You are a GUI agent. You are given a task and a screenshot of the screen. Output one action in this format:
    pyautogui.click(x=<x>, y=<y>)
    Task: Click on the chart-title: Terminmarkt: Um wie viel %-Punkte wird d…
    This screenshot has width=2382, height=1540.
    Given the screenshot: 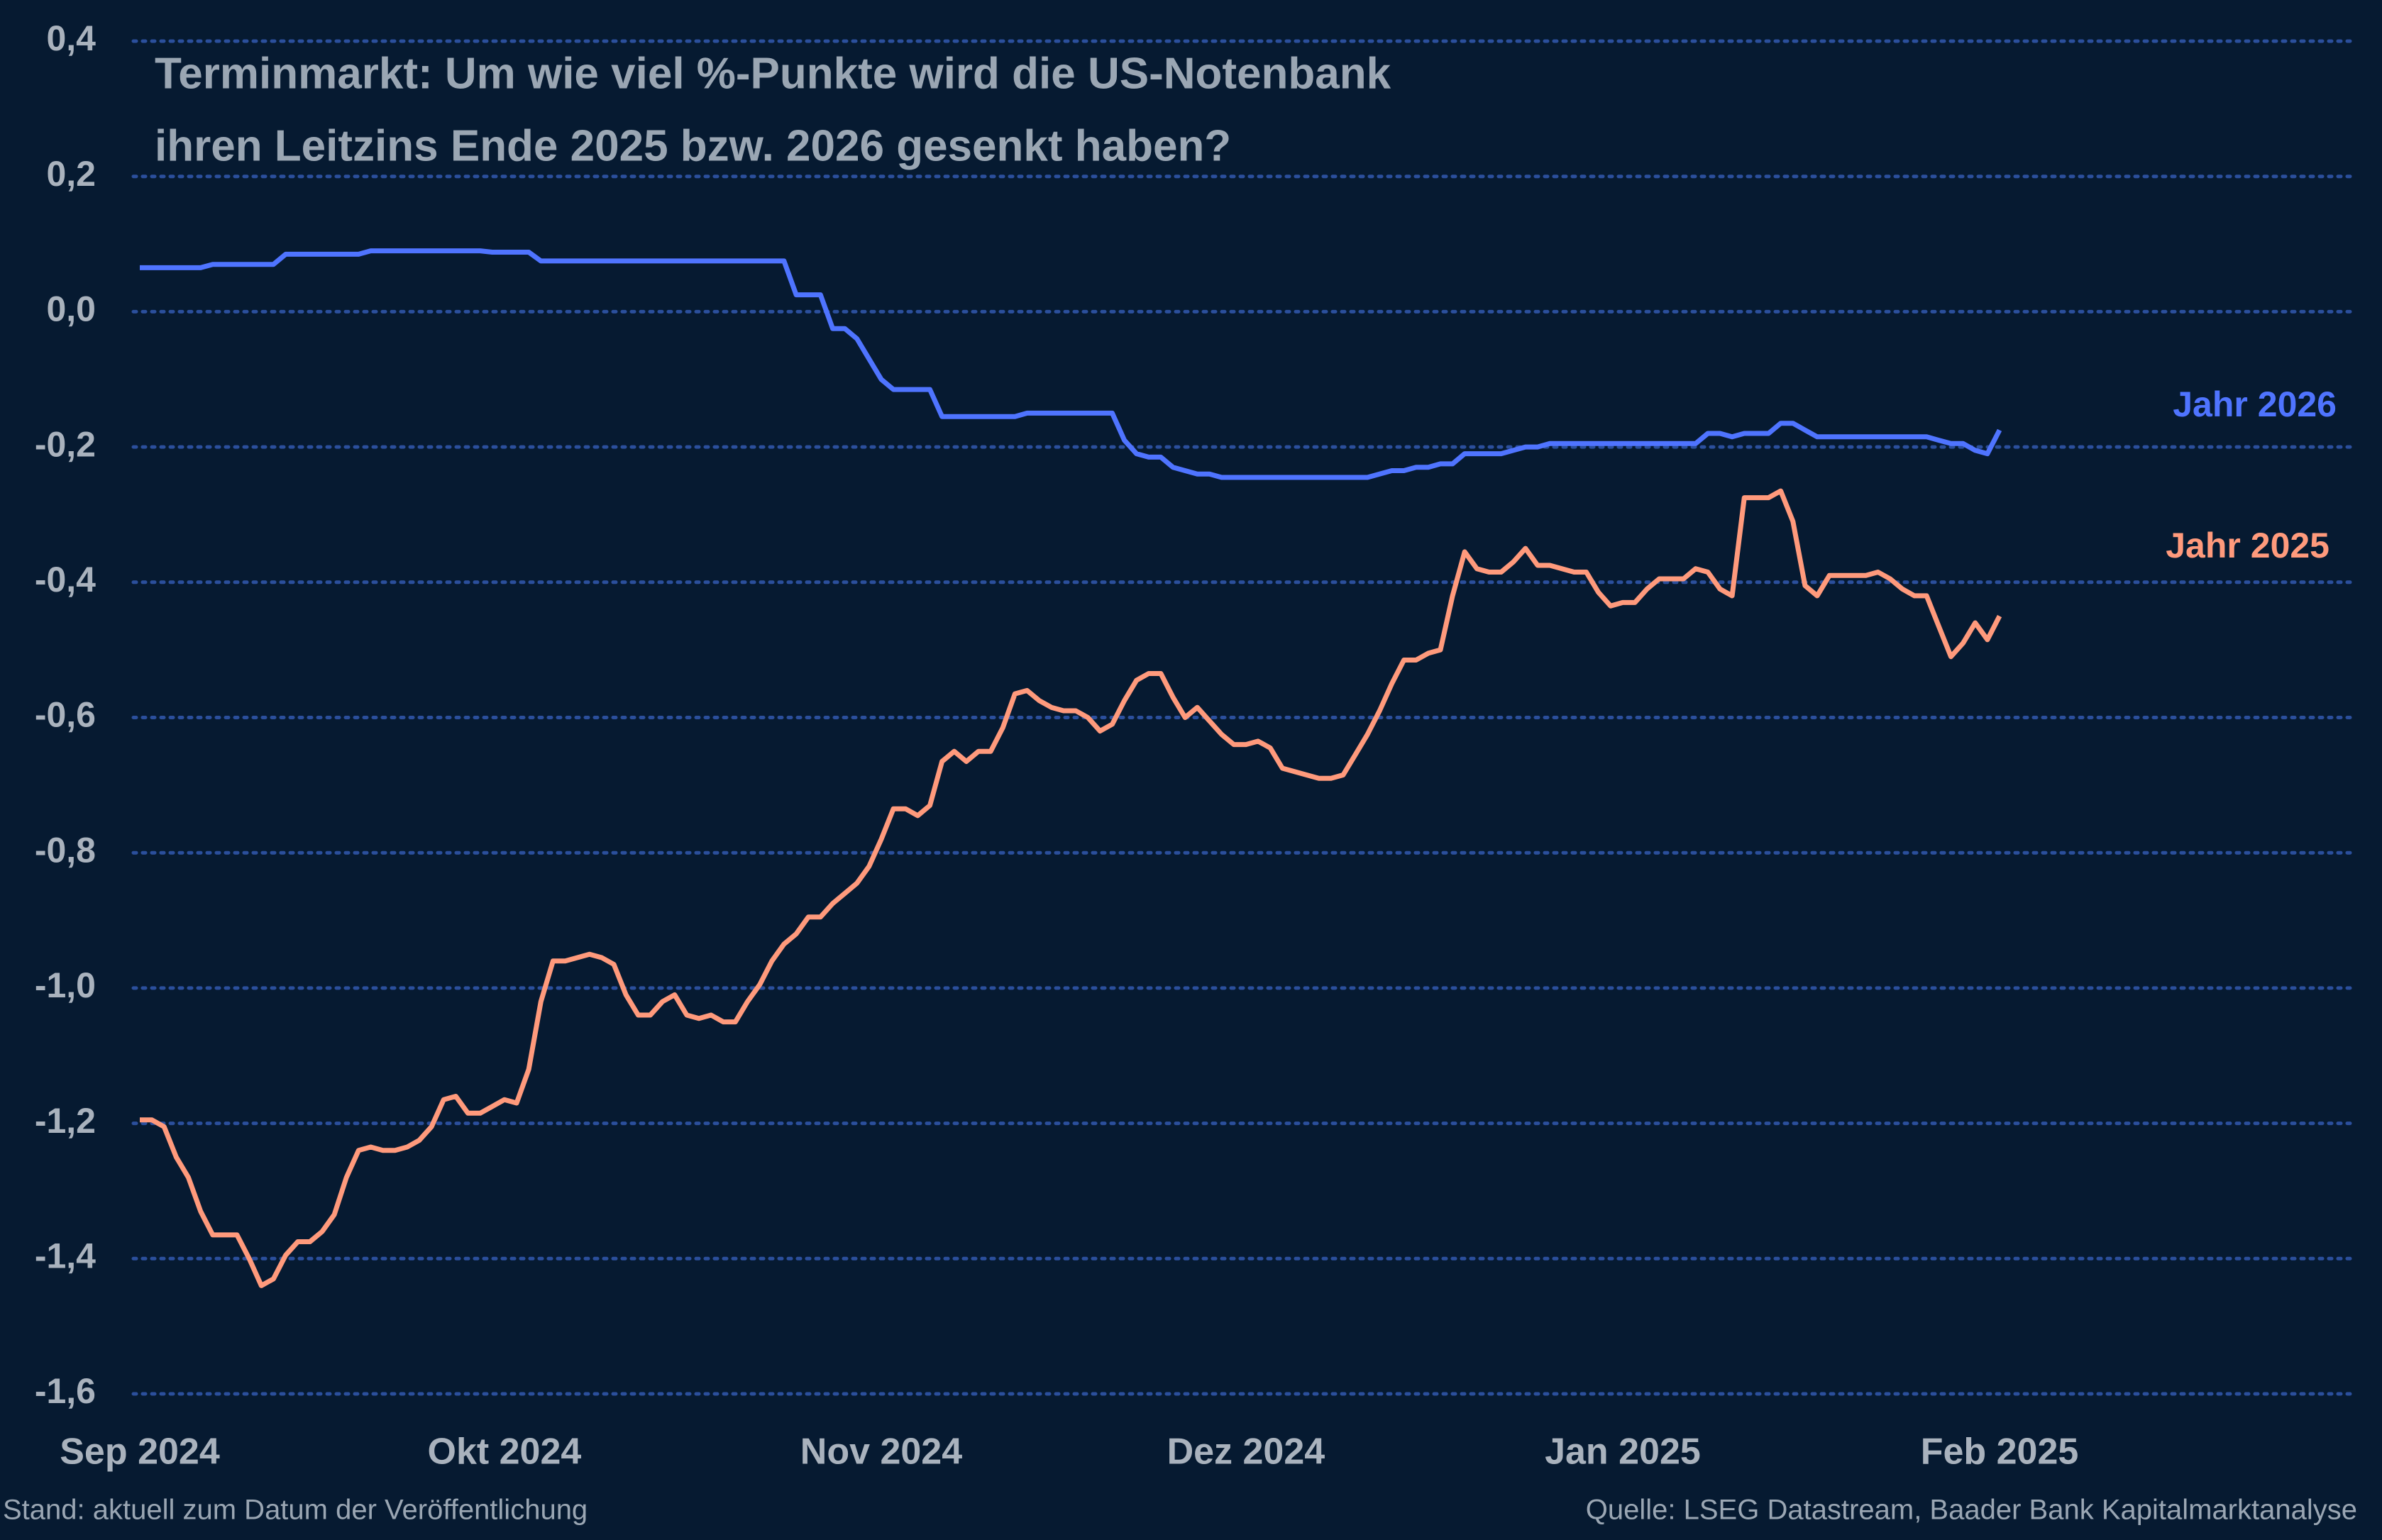 What is the action you would take?
    pyautogui.click(x=773, y=73)
    